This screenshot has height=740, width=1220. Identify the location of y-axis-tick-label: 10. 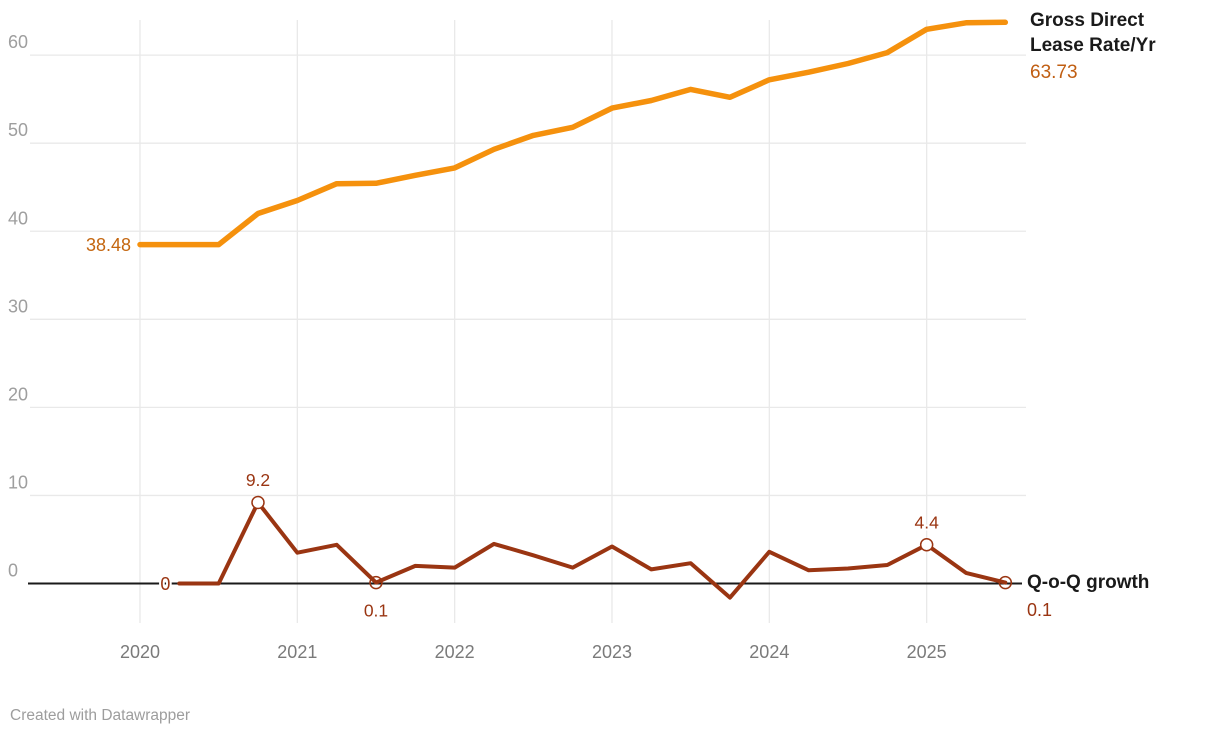
(18, 482).